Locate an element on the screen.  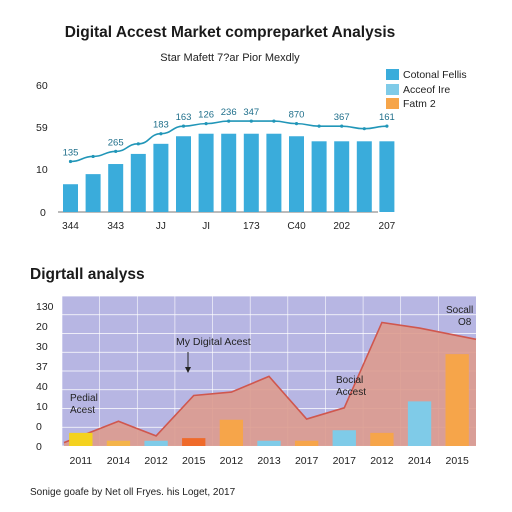
x-tick-label: C40 is located at coordinates (296, 226).